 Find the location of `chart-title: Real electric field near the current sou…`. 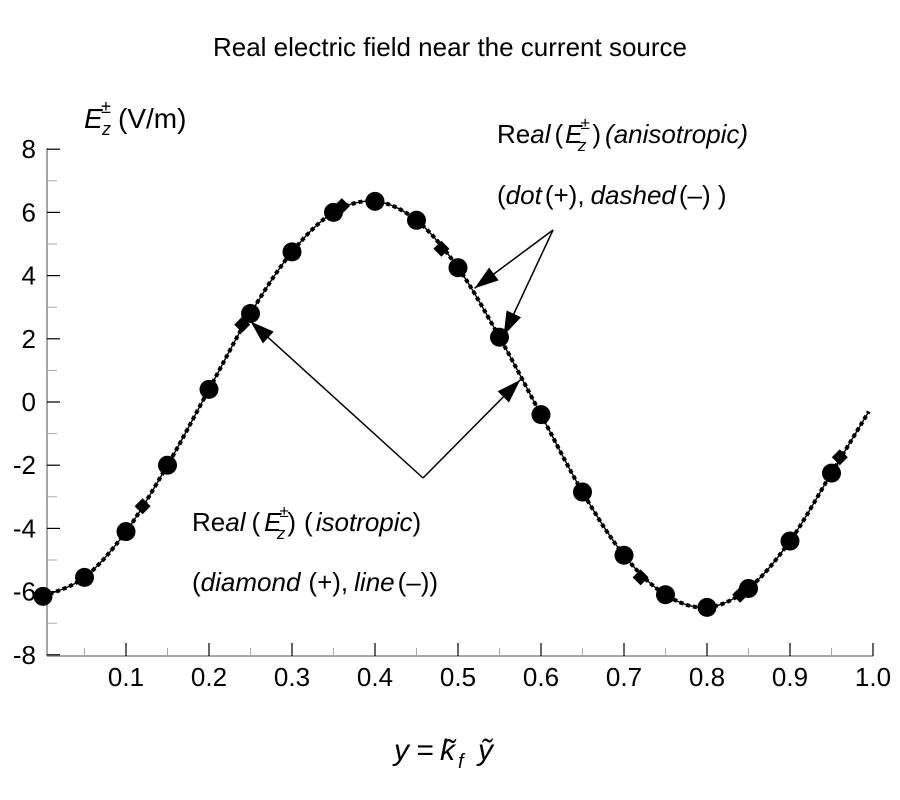

chart-title: Real electric field near the current sou… is located at coordinates (450, 47).